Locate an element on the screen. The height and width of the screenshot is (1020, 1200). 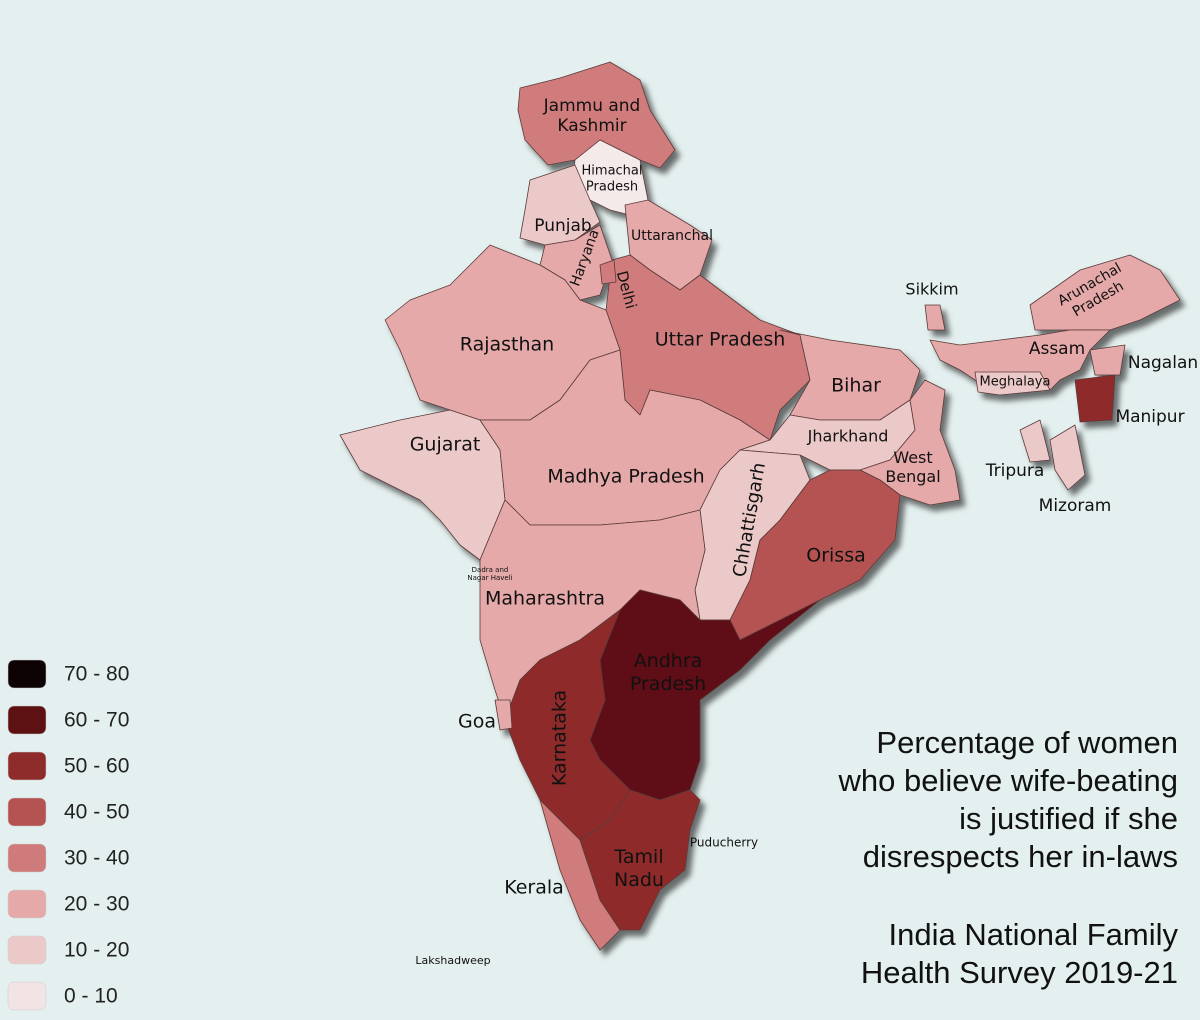
state-label-line: Karnataka is located at coordinates (560, 738).